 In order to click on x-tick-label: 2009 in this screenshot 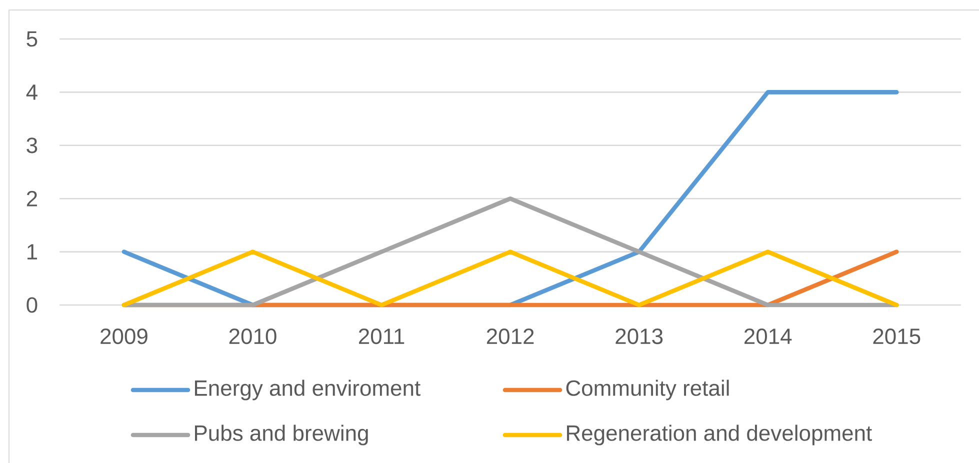, I will do `click(124, 336)`.